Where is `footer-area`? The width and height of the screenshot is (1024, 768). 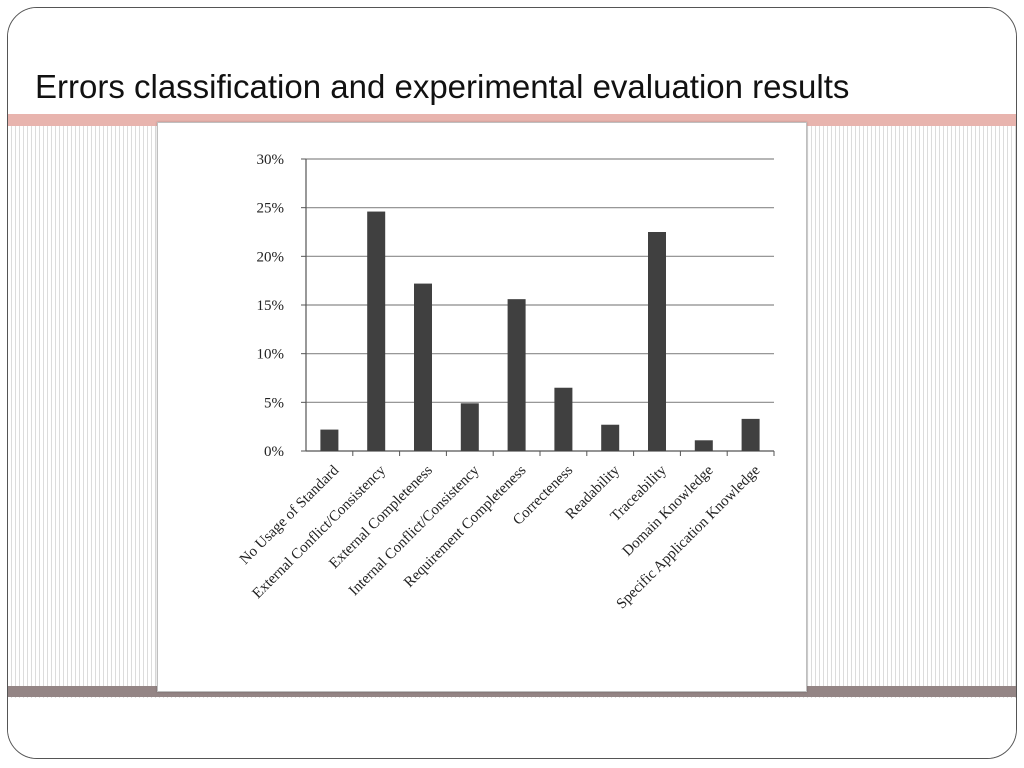 footer-area is located at coordinates (512, 728).